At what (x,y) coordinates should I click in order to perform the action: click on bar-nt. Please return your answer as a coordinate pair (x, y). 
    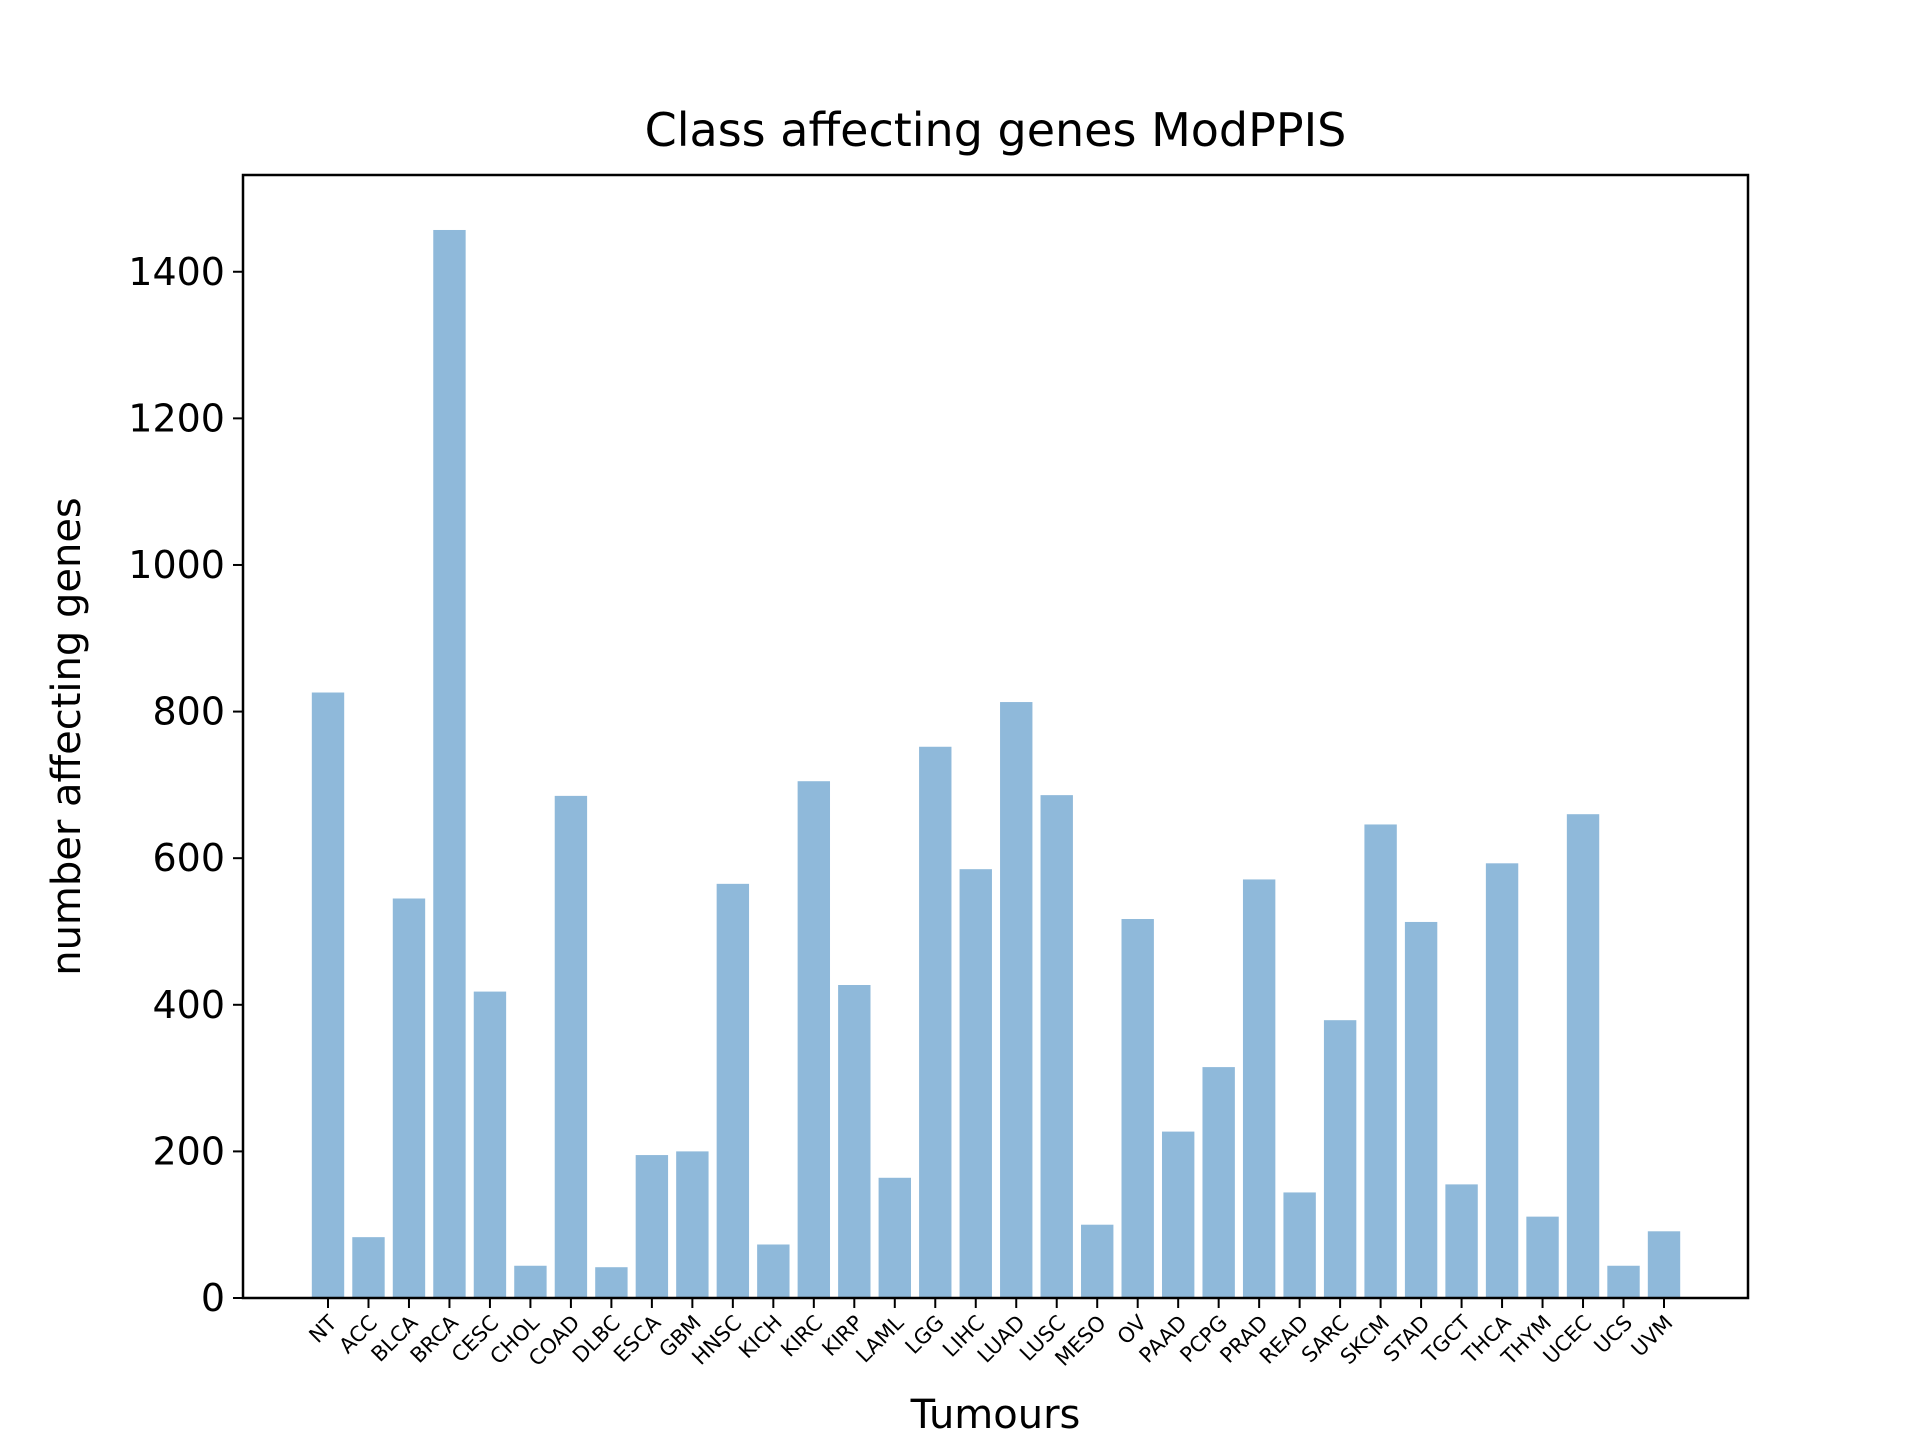
    Looking at the image, I should click on (328, 995).